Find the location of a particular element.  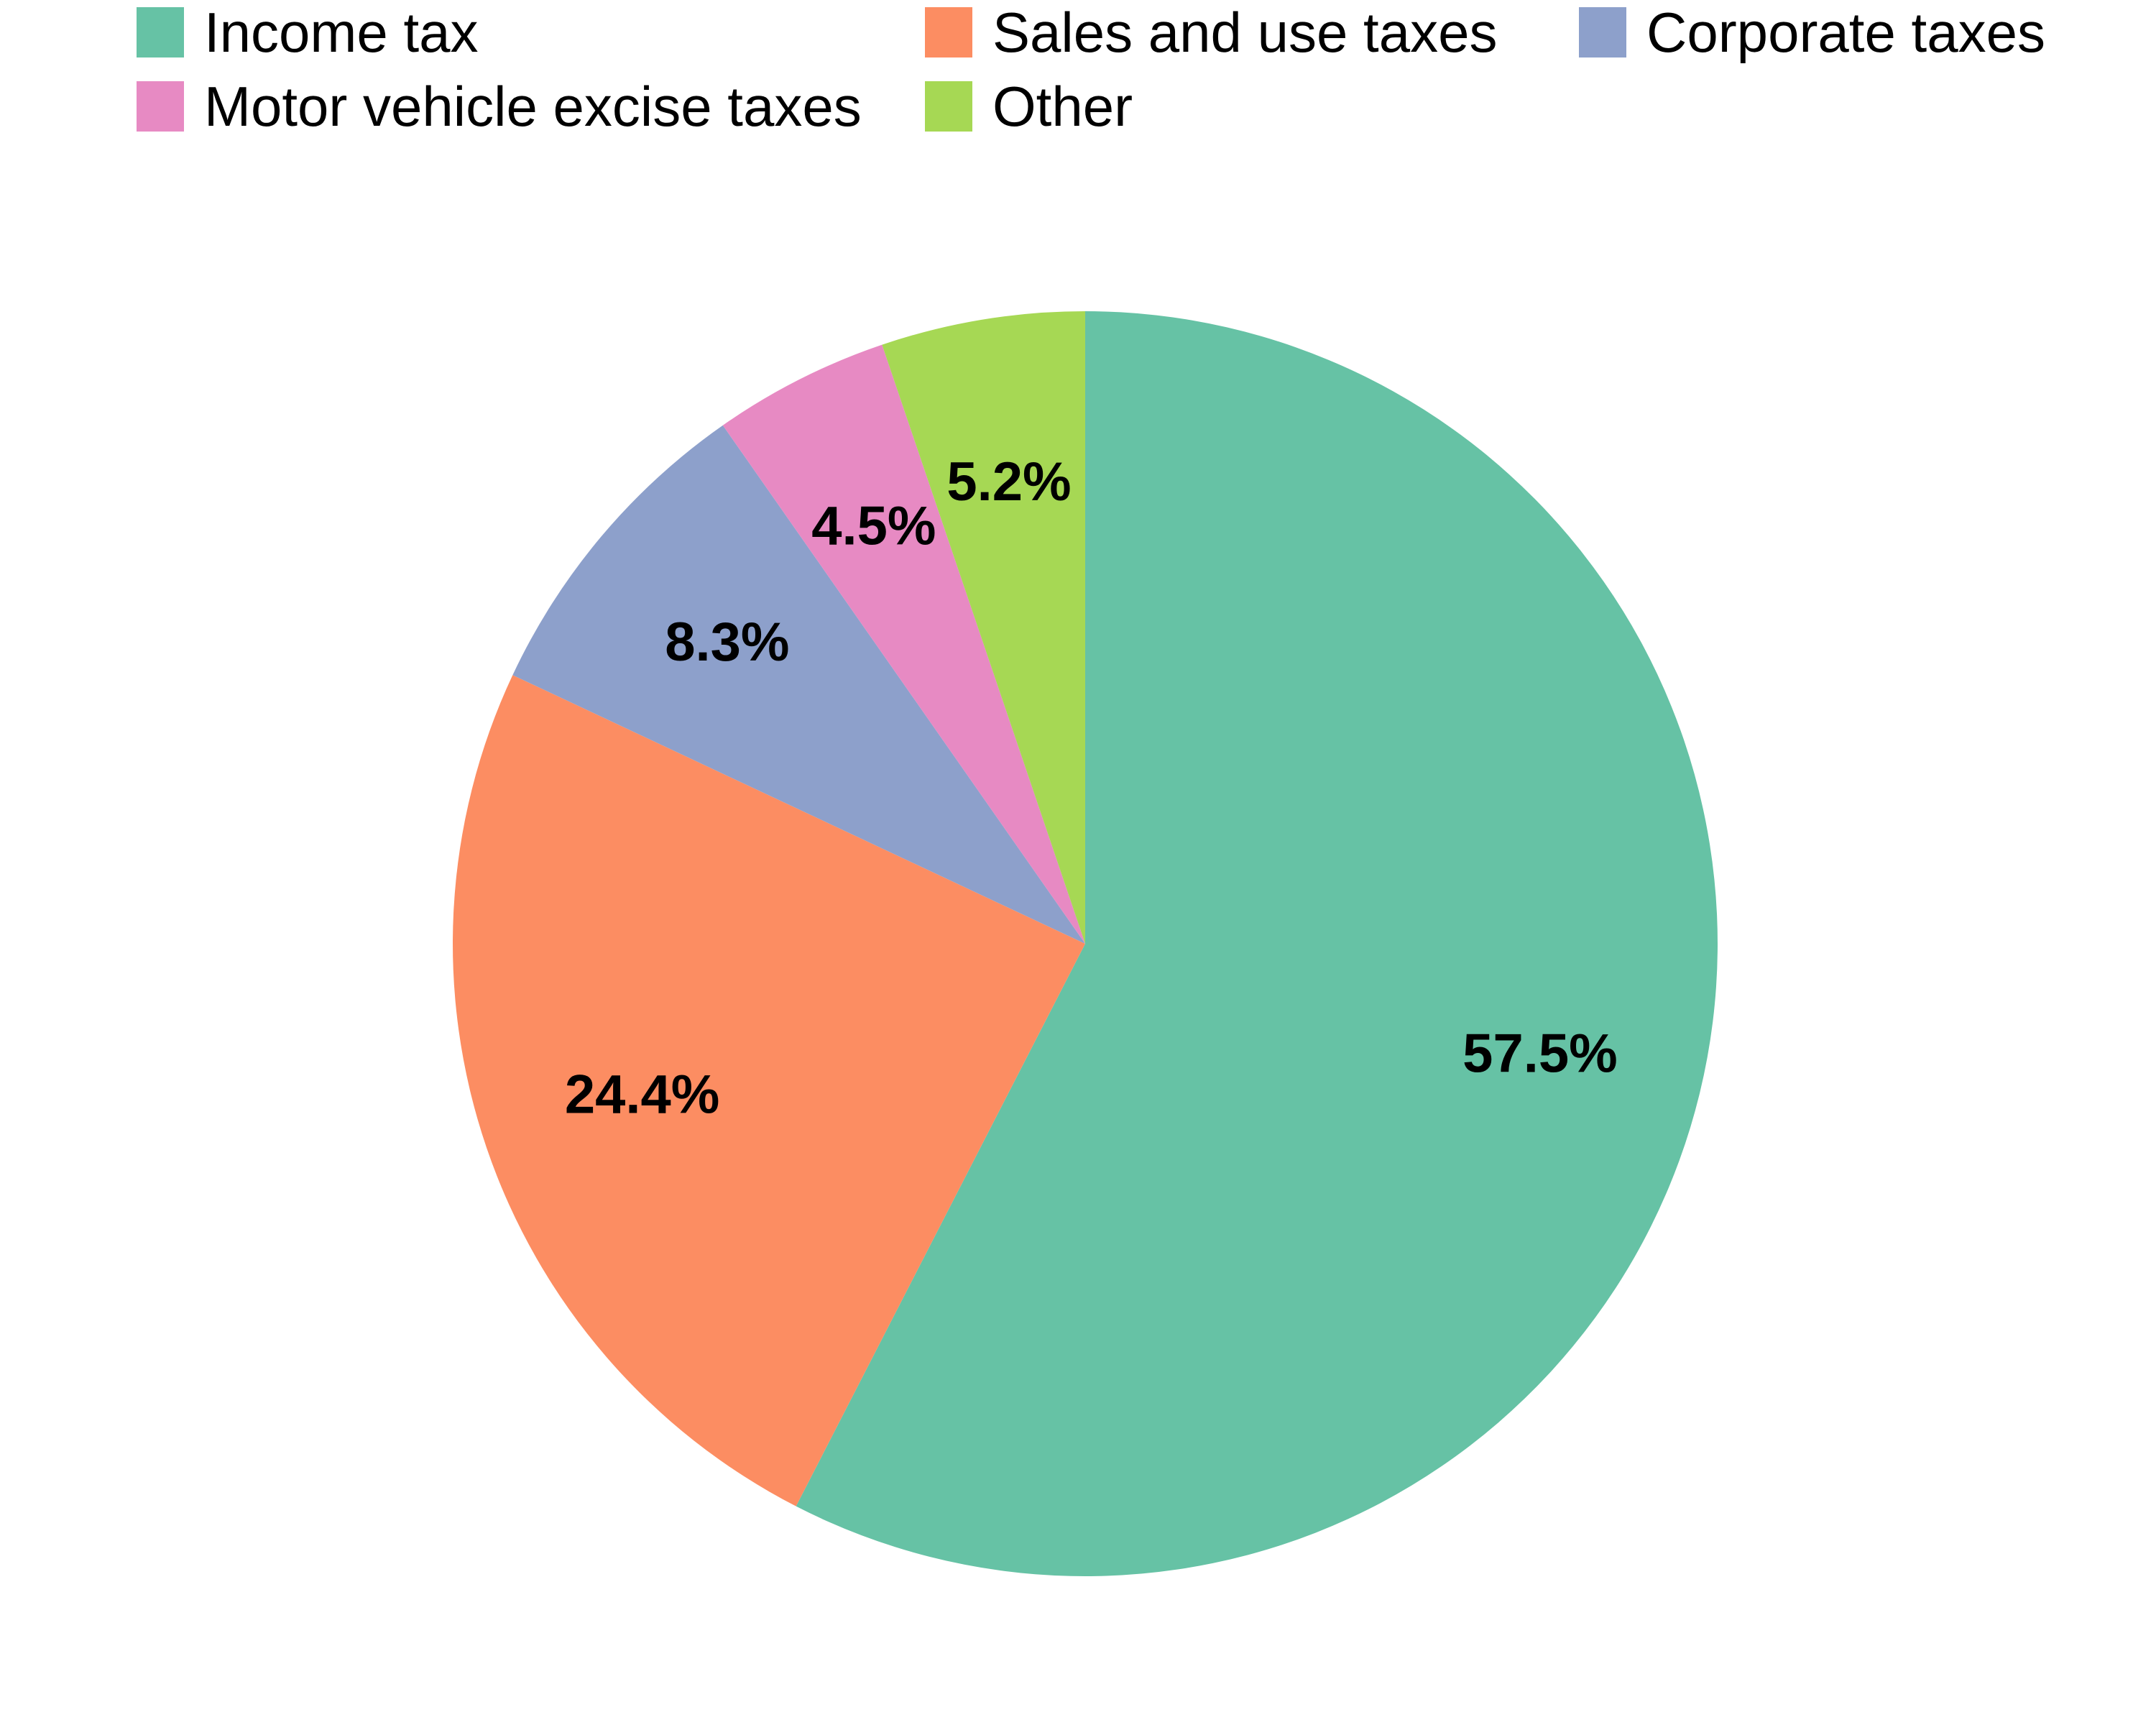

pie-slice-motor-vehicle-excise-taxes is located at coordinates (904, 644).